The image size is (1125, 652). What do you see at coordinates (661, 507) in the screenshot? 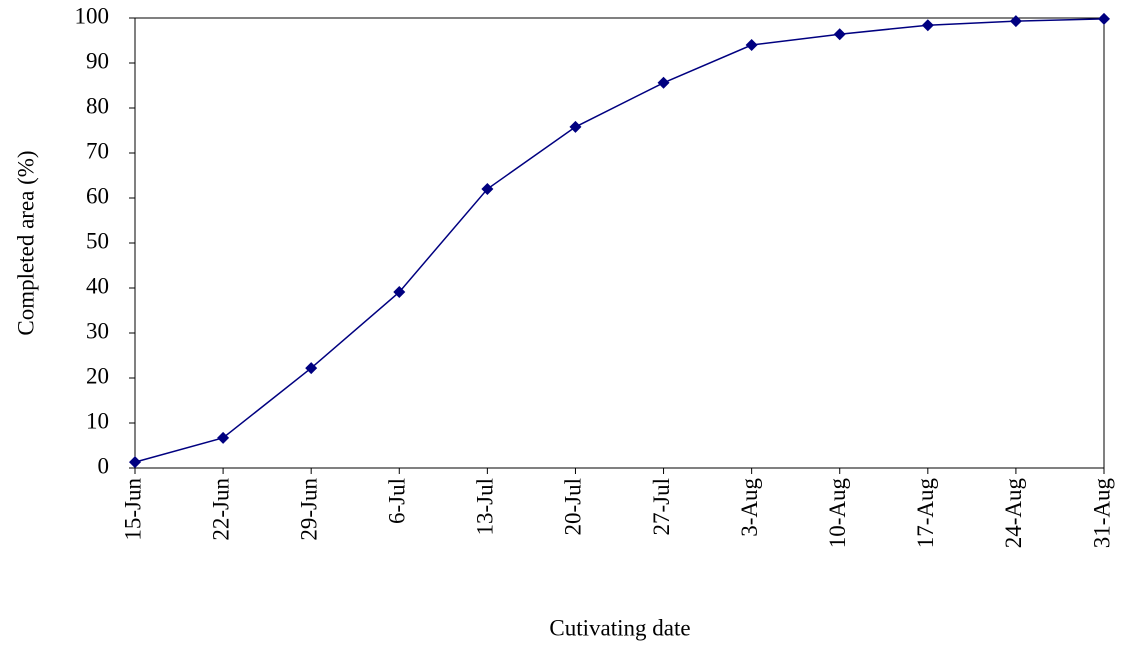
I see `x-tick-label: 27-Jul` at bounding box center [661, 507].